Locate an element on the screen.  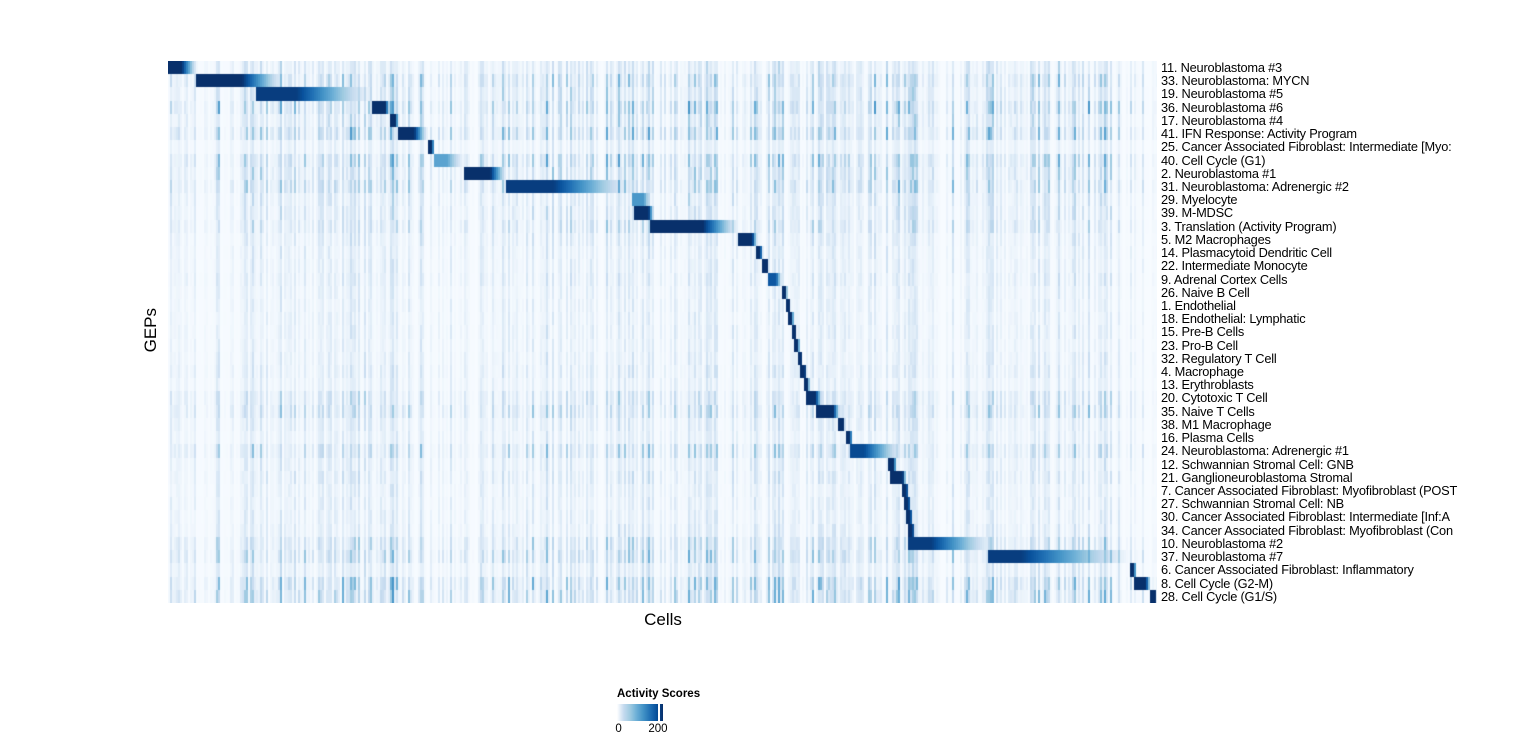
gep-row-label: 11. Neuroblastoma #3 is located at coordinates (1221, 67).